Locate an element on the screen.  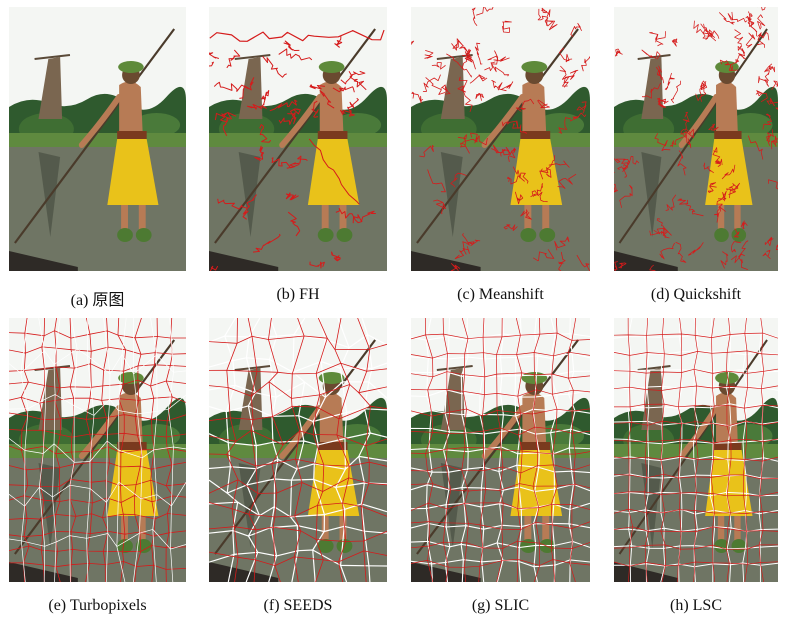
panel-d-caption: (d) Quickshift is located at coordinates (696, 294).